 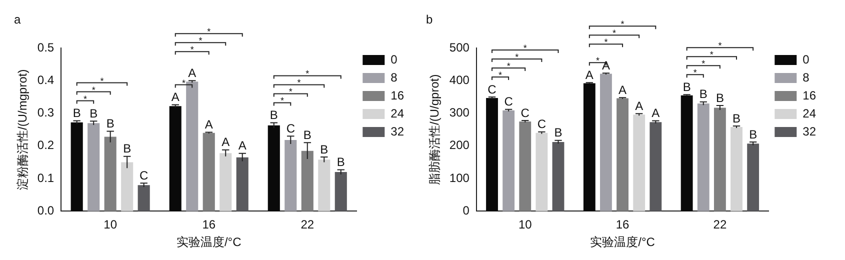 I want to click on y-tick-label: 0.5, so click(x=45, y=47).